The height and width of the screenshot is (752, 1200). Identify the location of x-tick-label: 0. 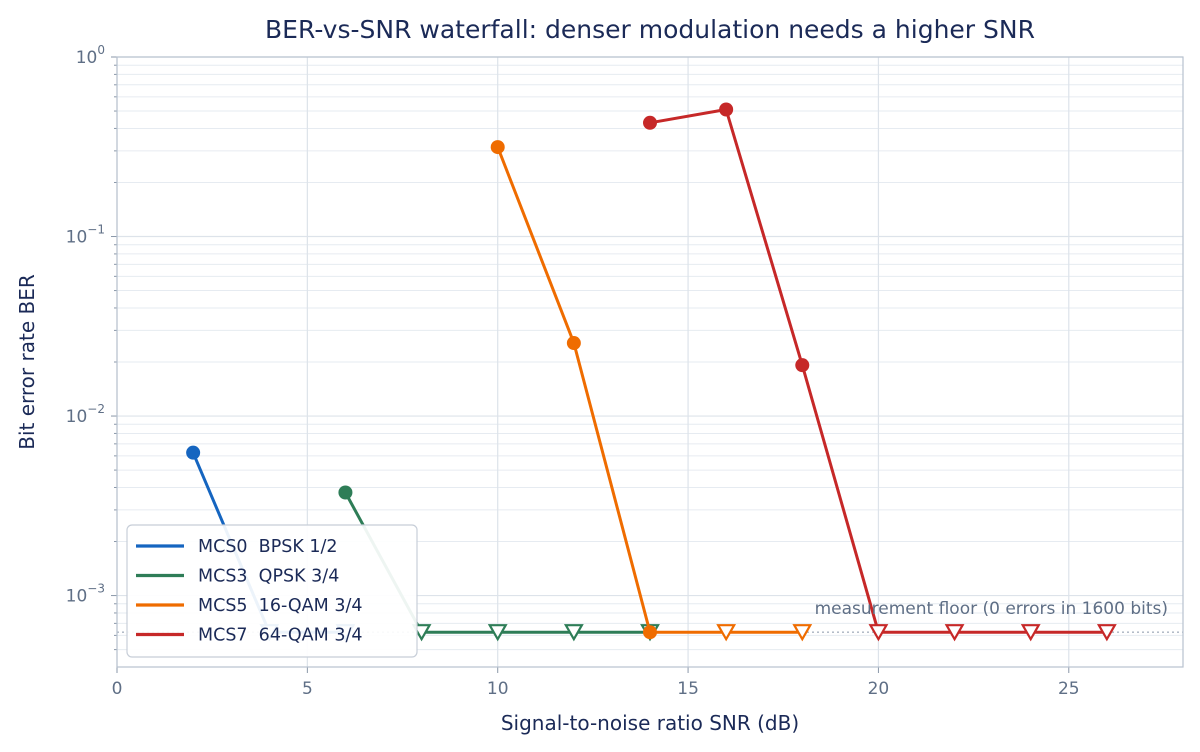
(117, 689).